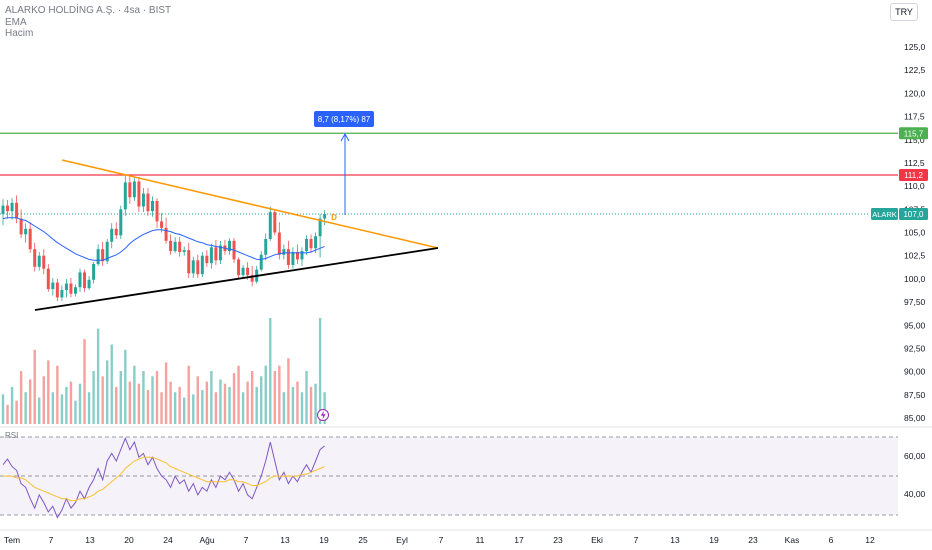 The image size is (932, 550). What do you see at coordinates (753, 540) in the screenshot?
I see `time-tick-label: 23` at bounding box center [753, 540].